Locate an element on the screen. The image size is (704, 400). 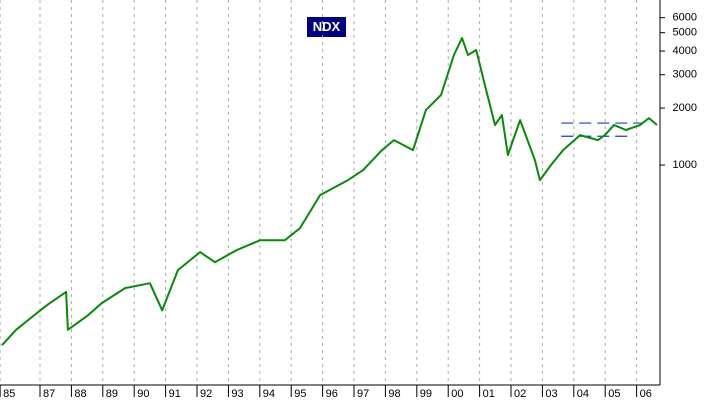
x-tick-label: 85 is located at coordinates (9, 394).